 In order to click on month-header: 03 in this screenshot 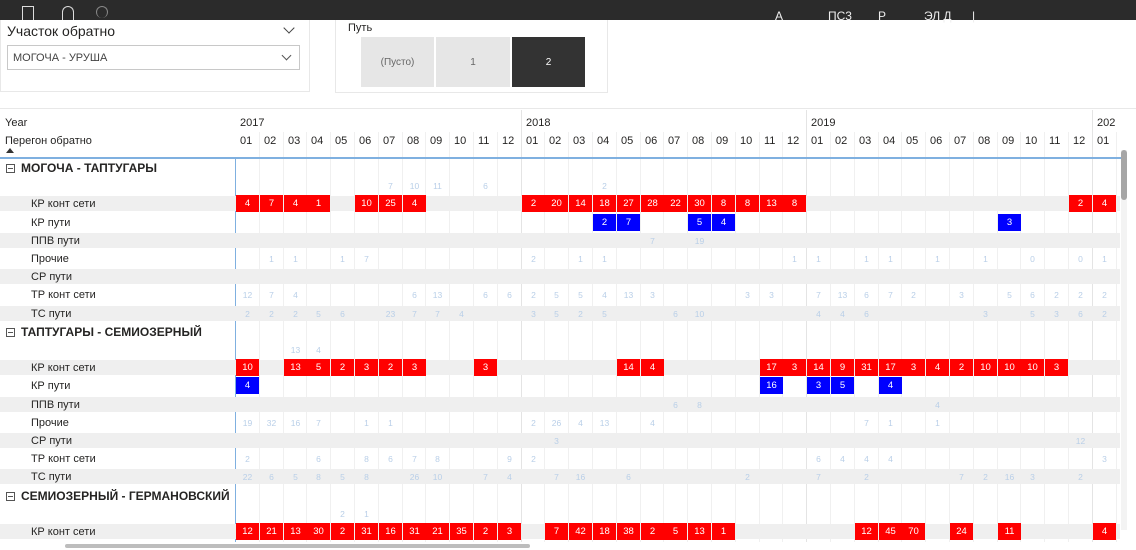, I will do `click(865, 141)`.